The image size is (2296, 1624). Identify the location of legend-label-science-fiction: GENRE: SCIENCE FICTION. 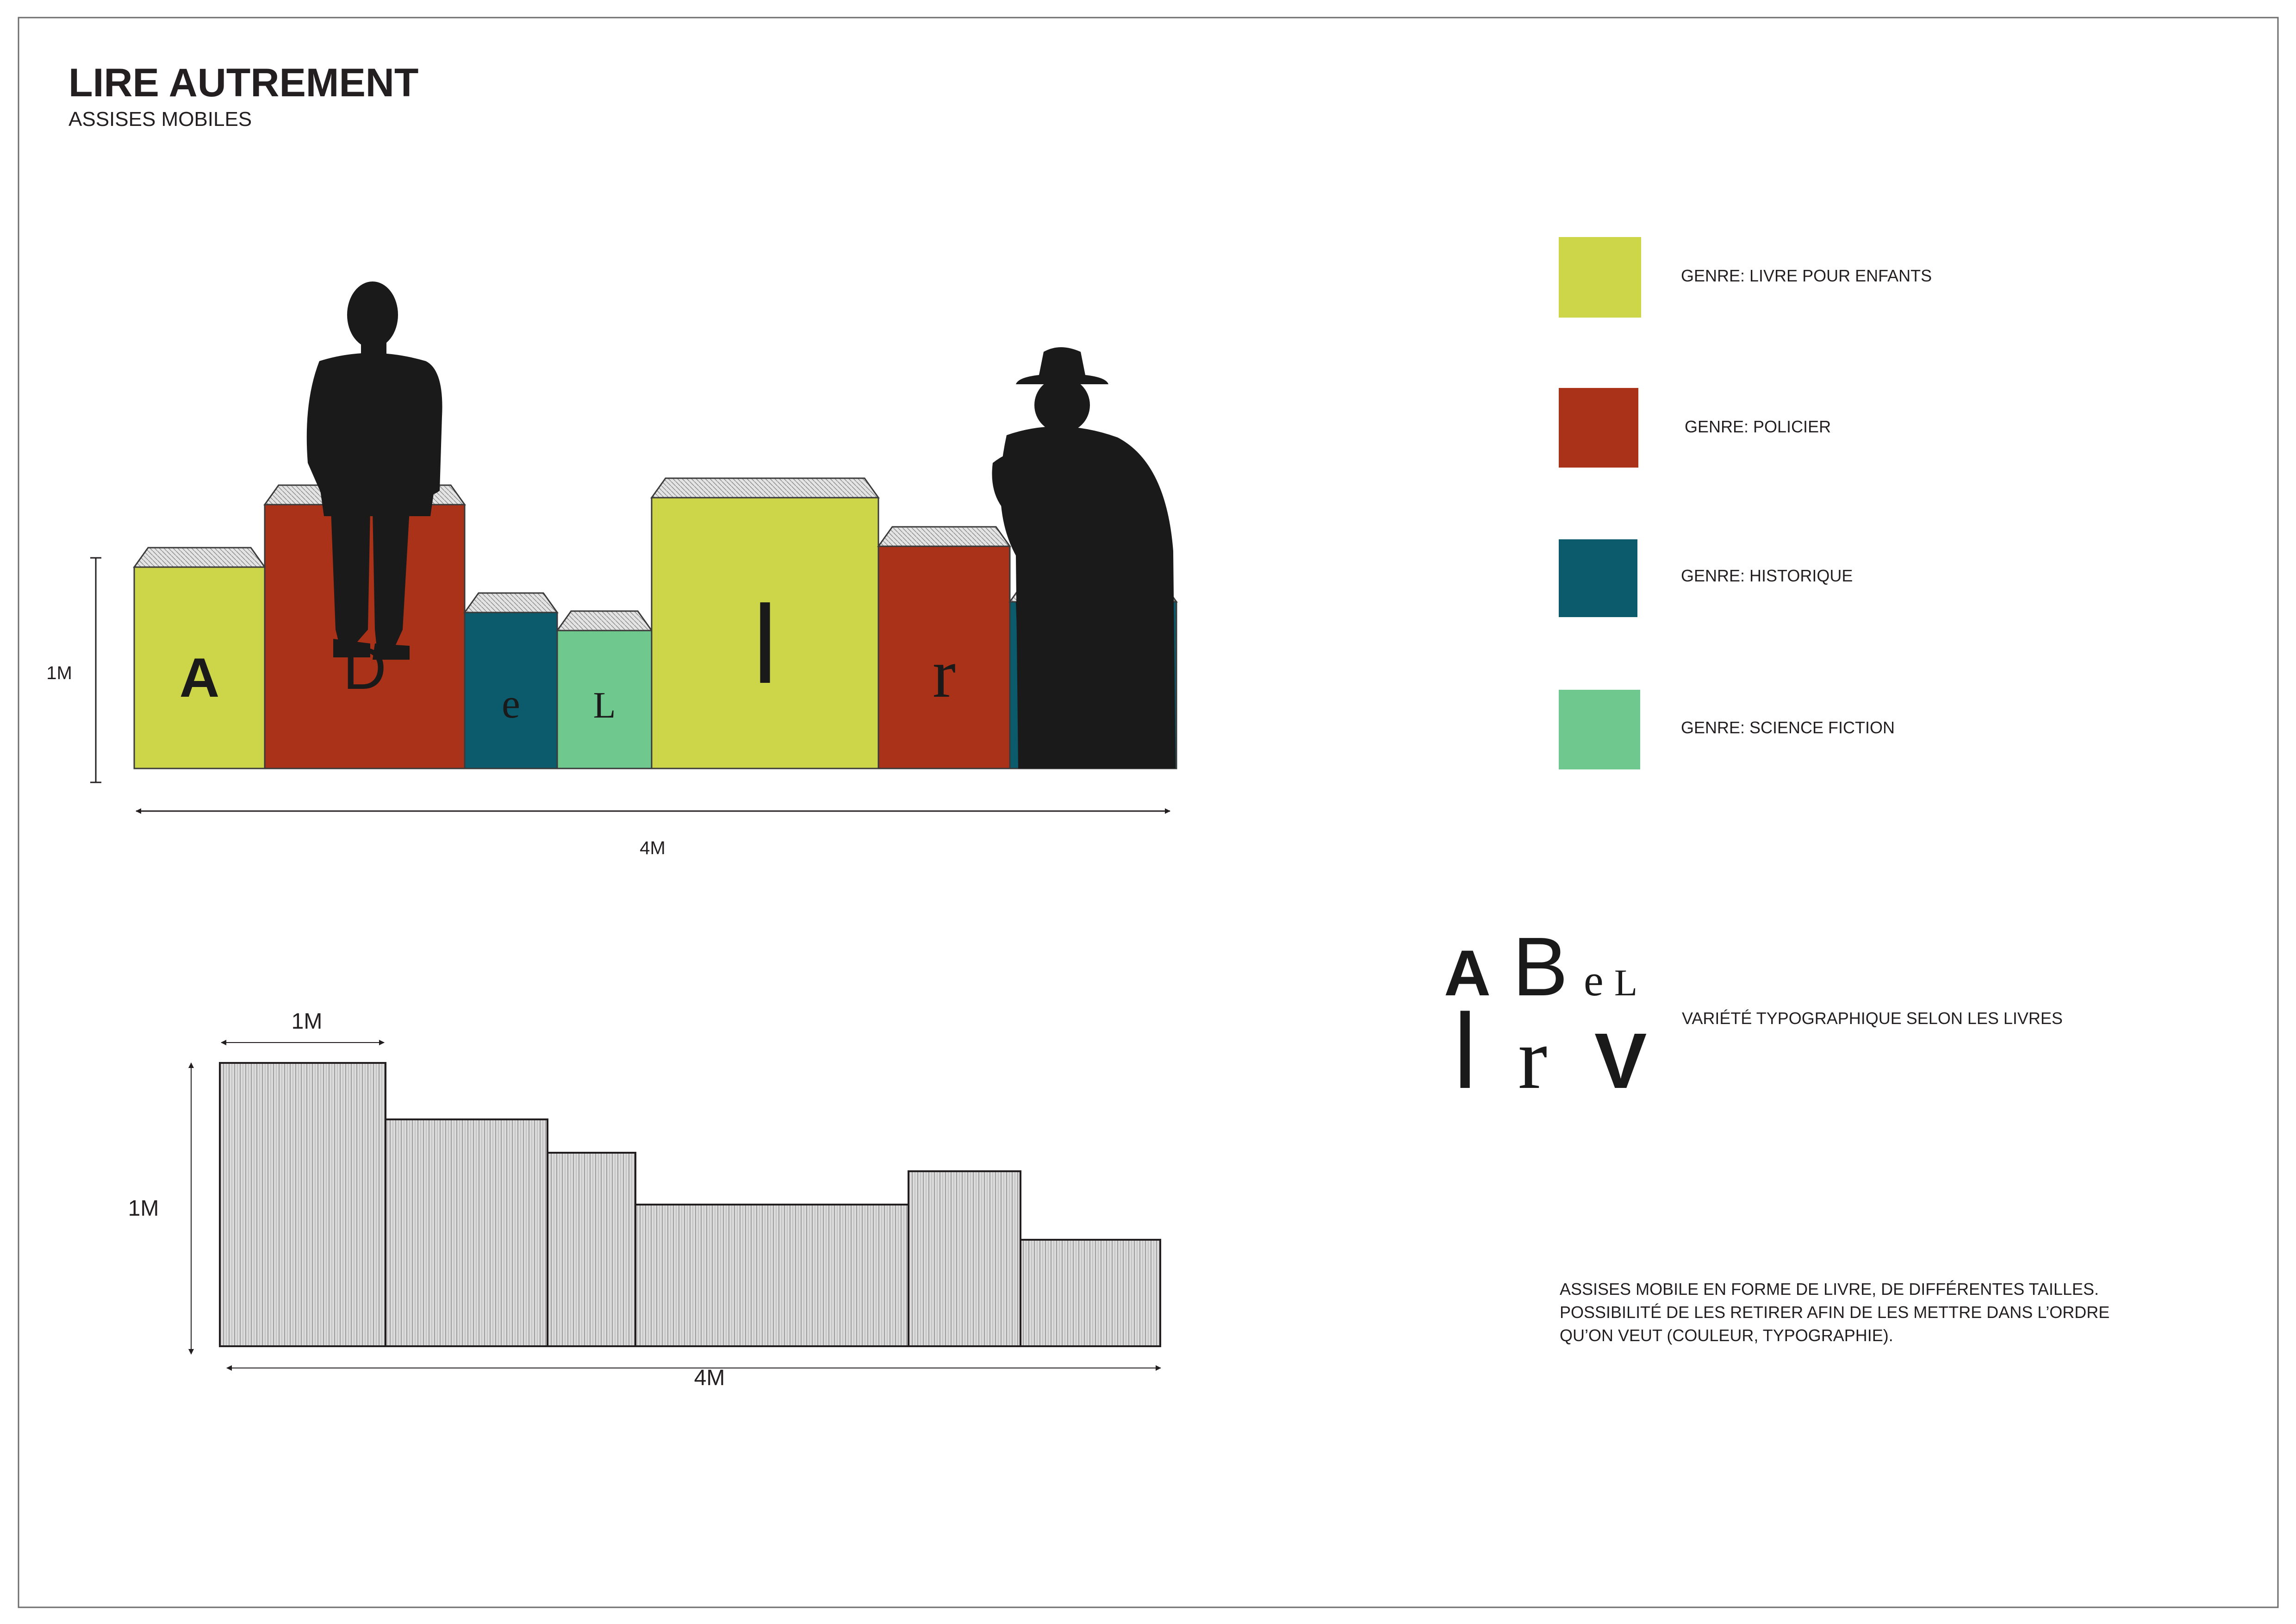
(1788, 727).